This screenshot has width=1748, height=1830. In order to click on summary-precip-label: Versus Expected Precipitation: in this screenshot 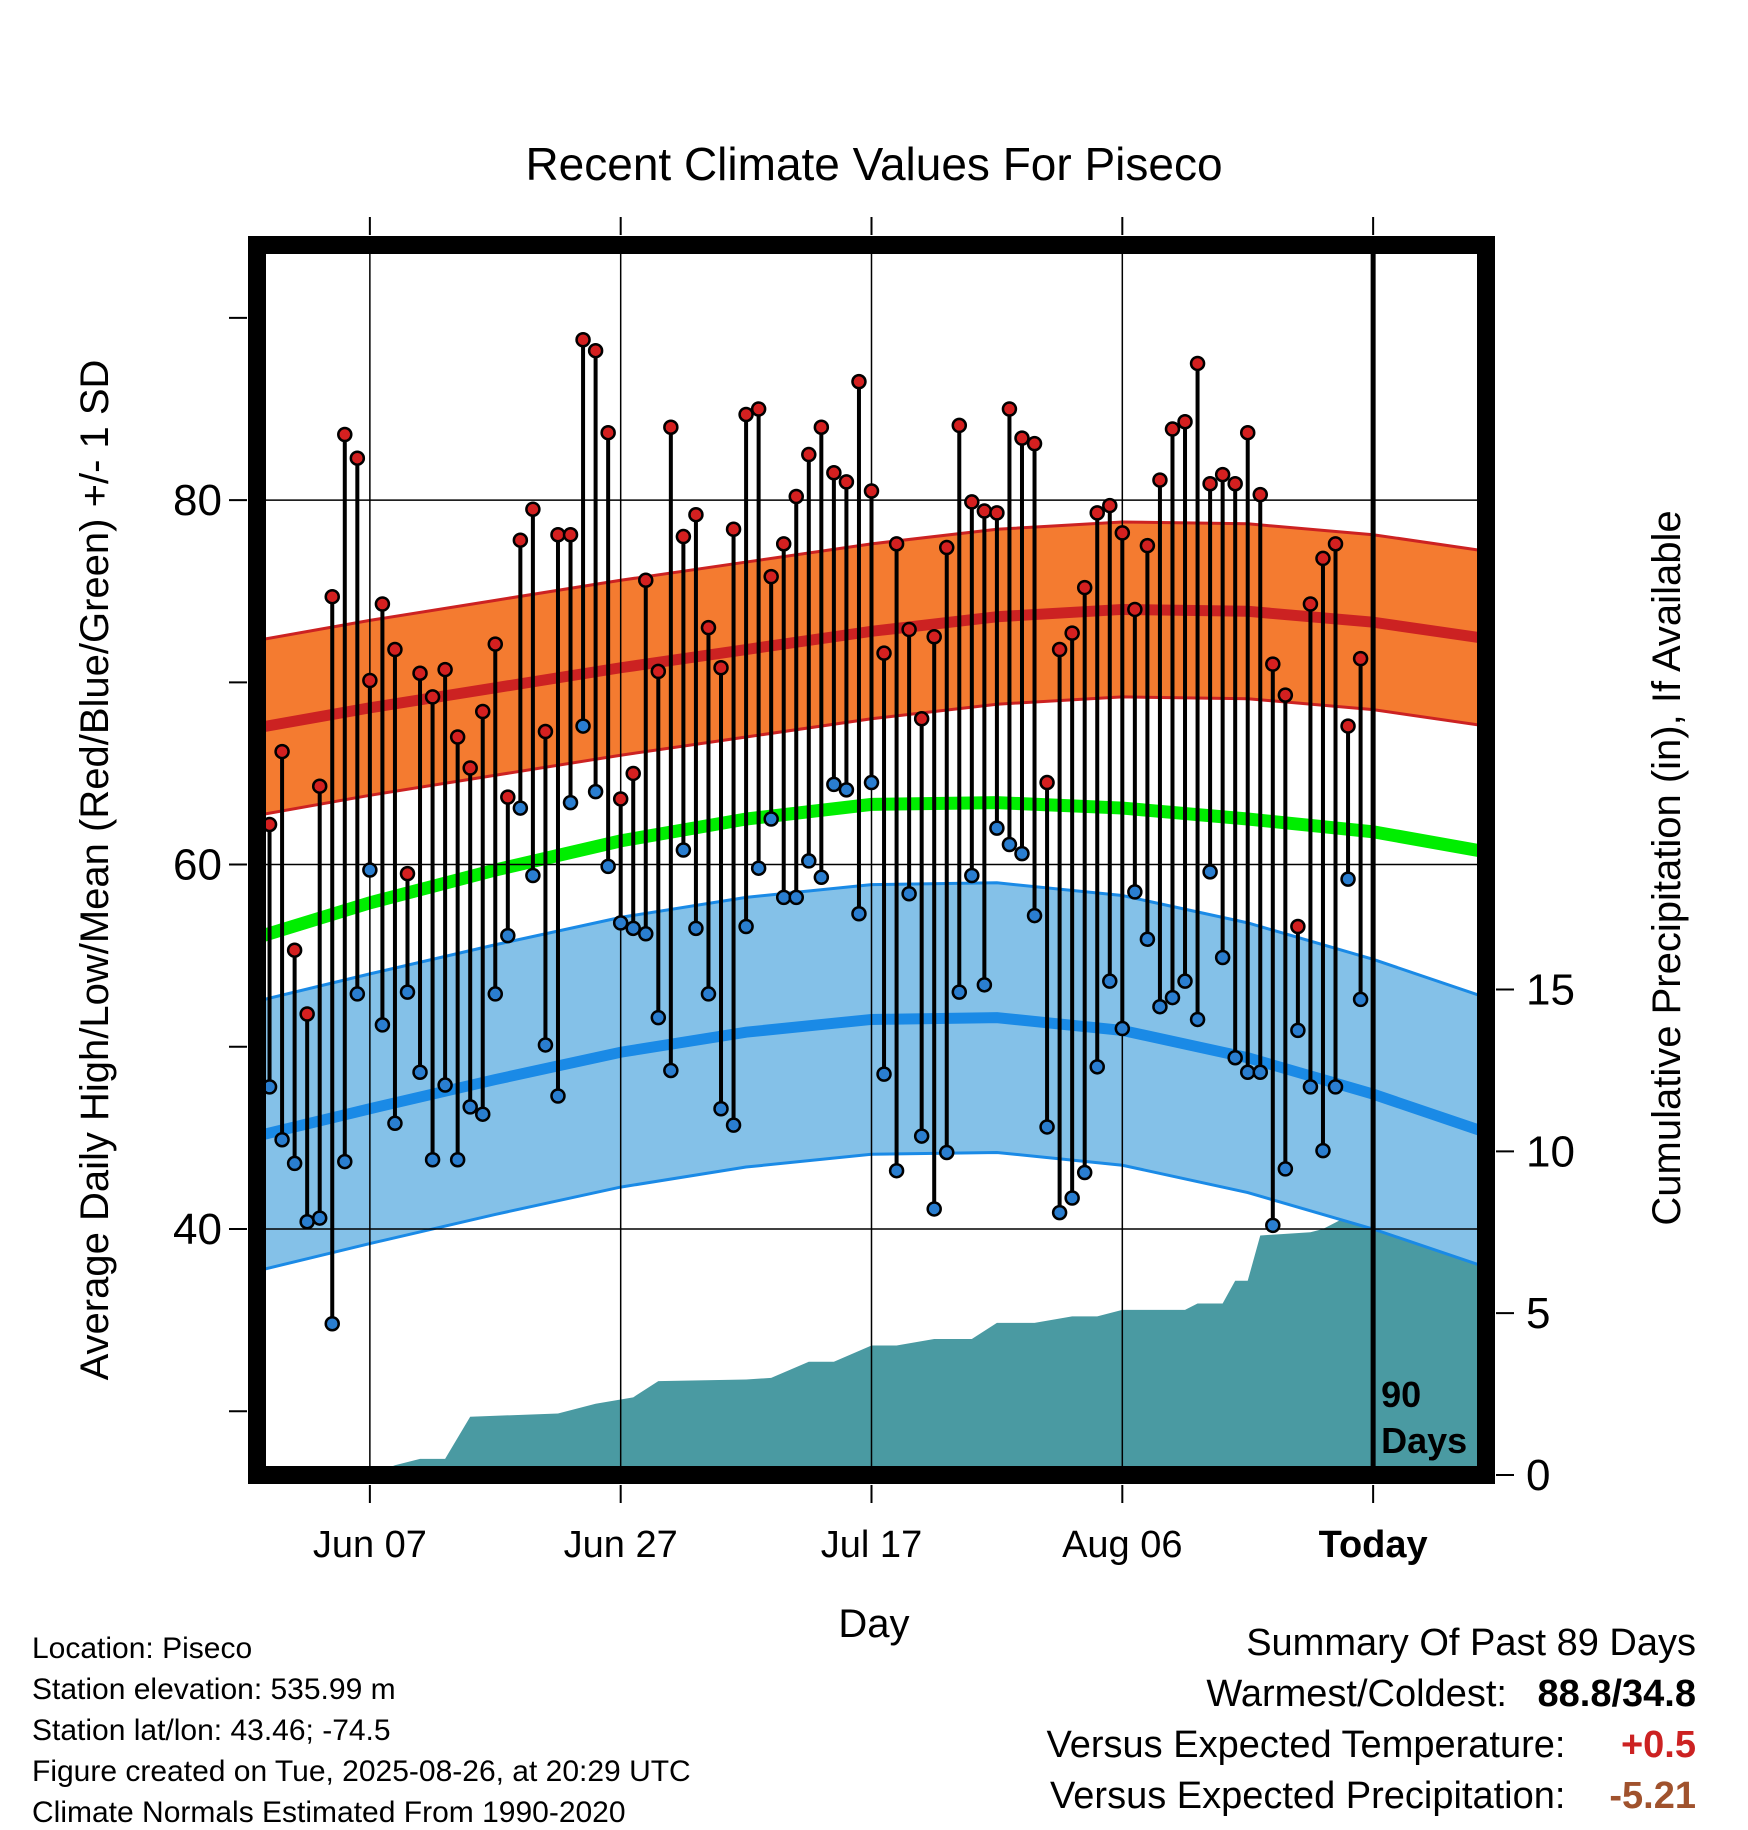, I will do `click(1308, 1796)`.